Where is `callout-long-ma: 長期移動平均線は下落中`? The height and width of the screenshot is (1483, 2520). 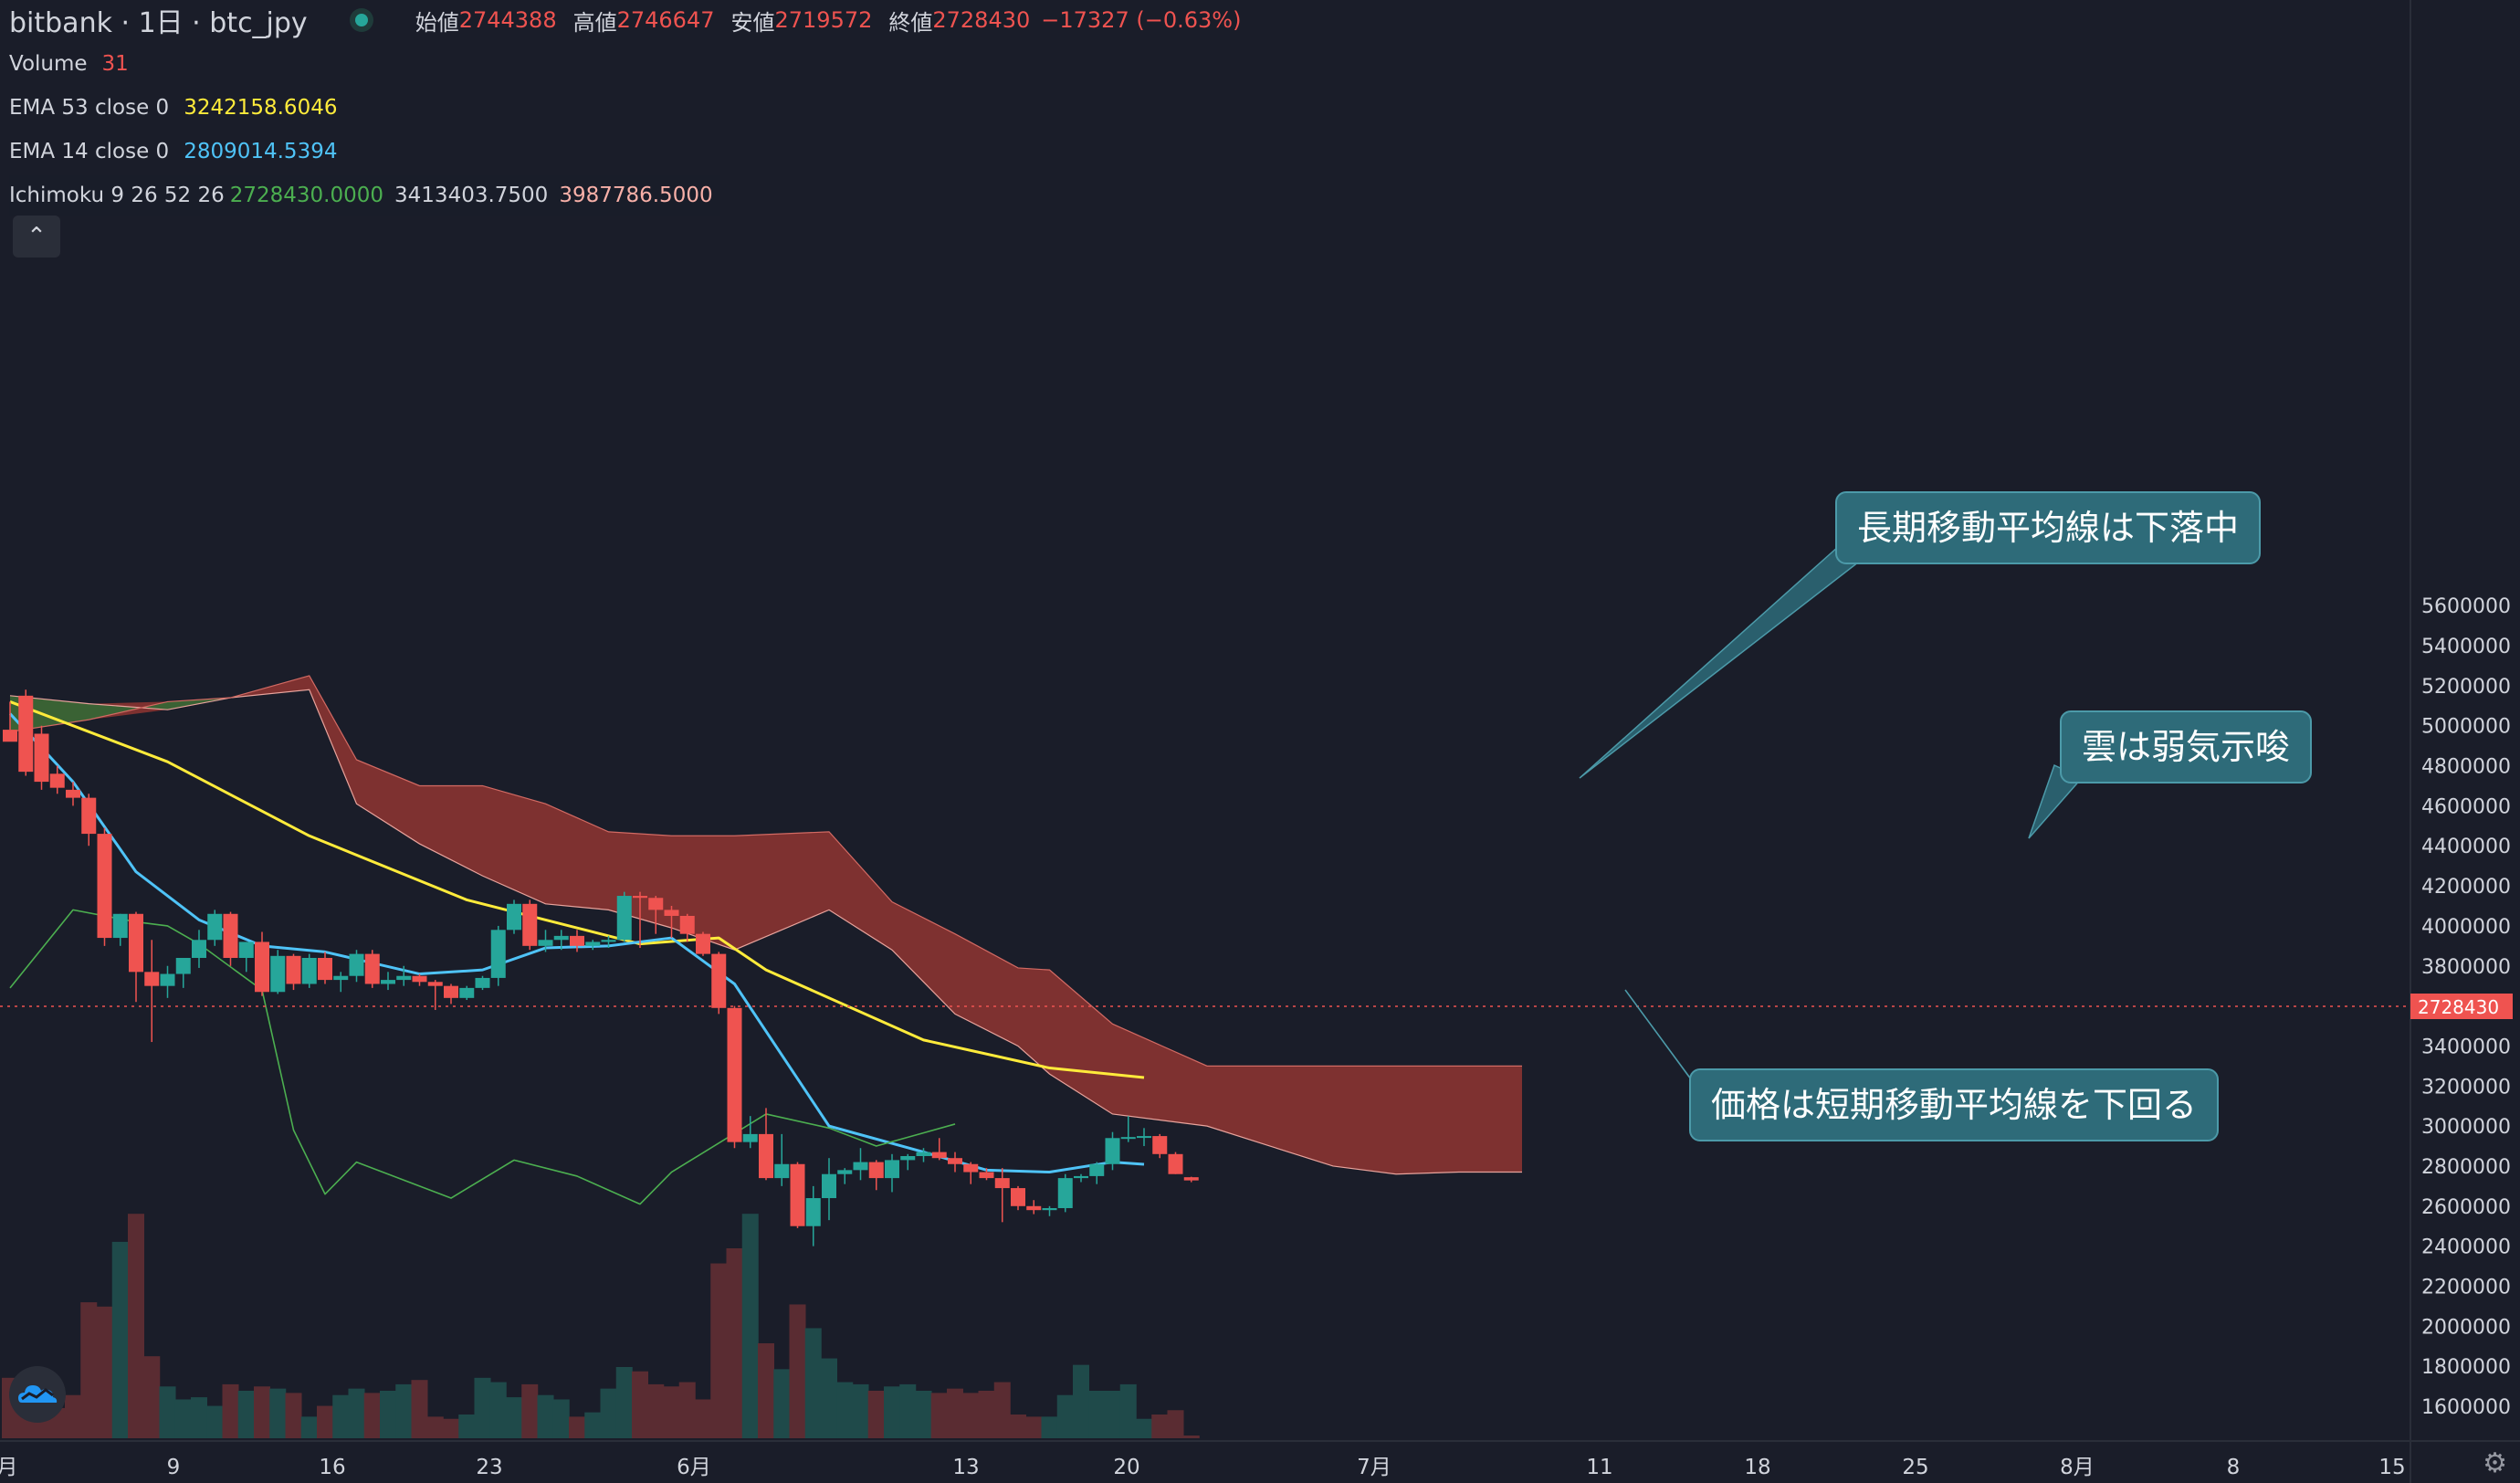
callout-long-ma: 長期移動平均線は下落中 is located at coordinates (2049, 527).